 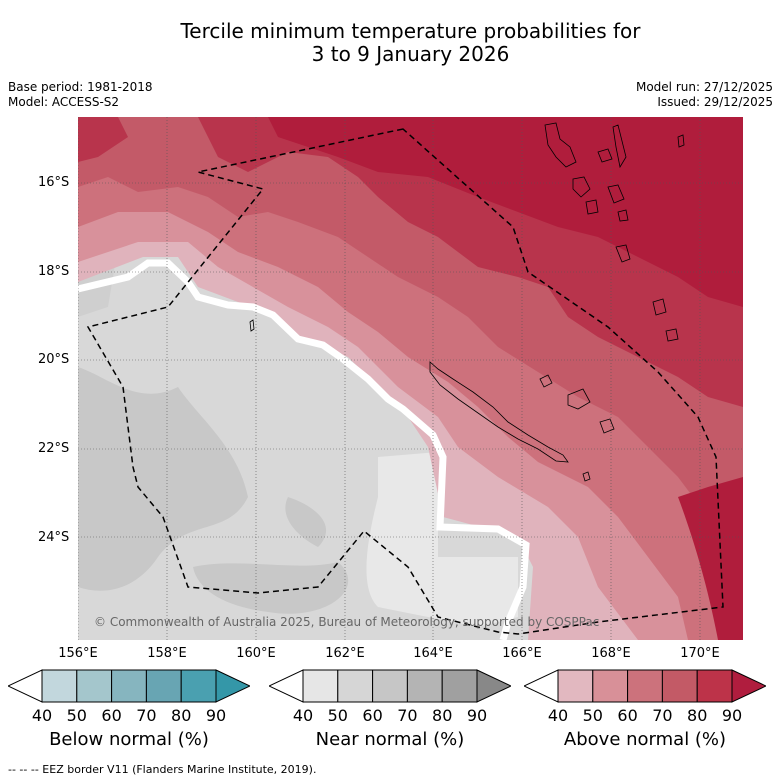 What do you see at coordinates (645, 739) in the screenshot?
I see `legend-caption: Above normal (%)` at bounding box center [645, 739].